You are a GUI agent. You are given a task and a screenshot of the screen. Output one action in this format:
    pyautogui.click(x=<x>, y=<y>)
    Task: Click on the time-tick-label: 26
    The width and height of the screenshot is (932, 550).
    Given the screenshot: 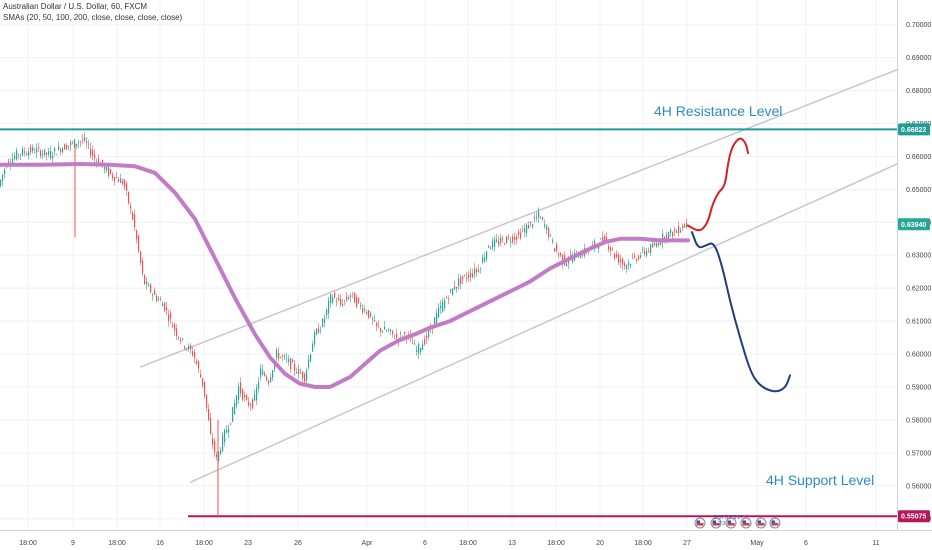 What is the action you would take?
    pyautogui.click(x=298, y=543)
    